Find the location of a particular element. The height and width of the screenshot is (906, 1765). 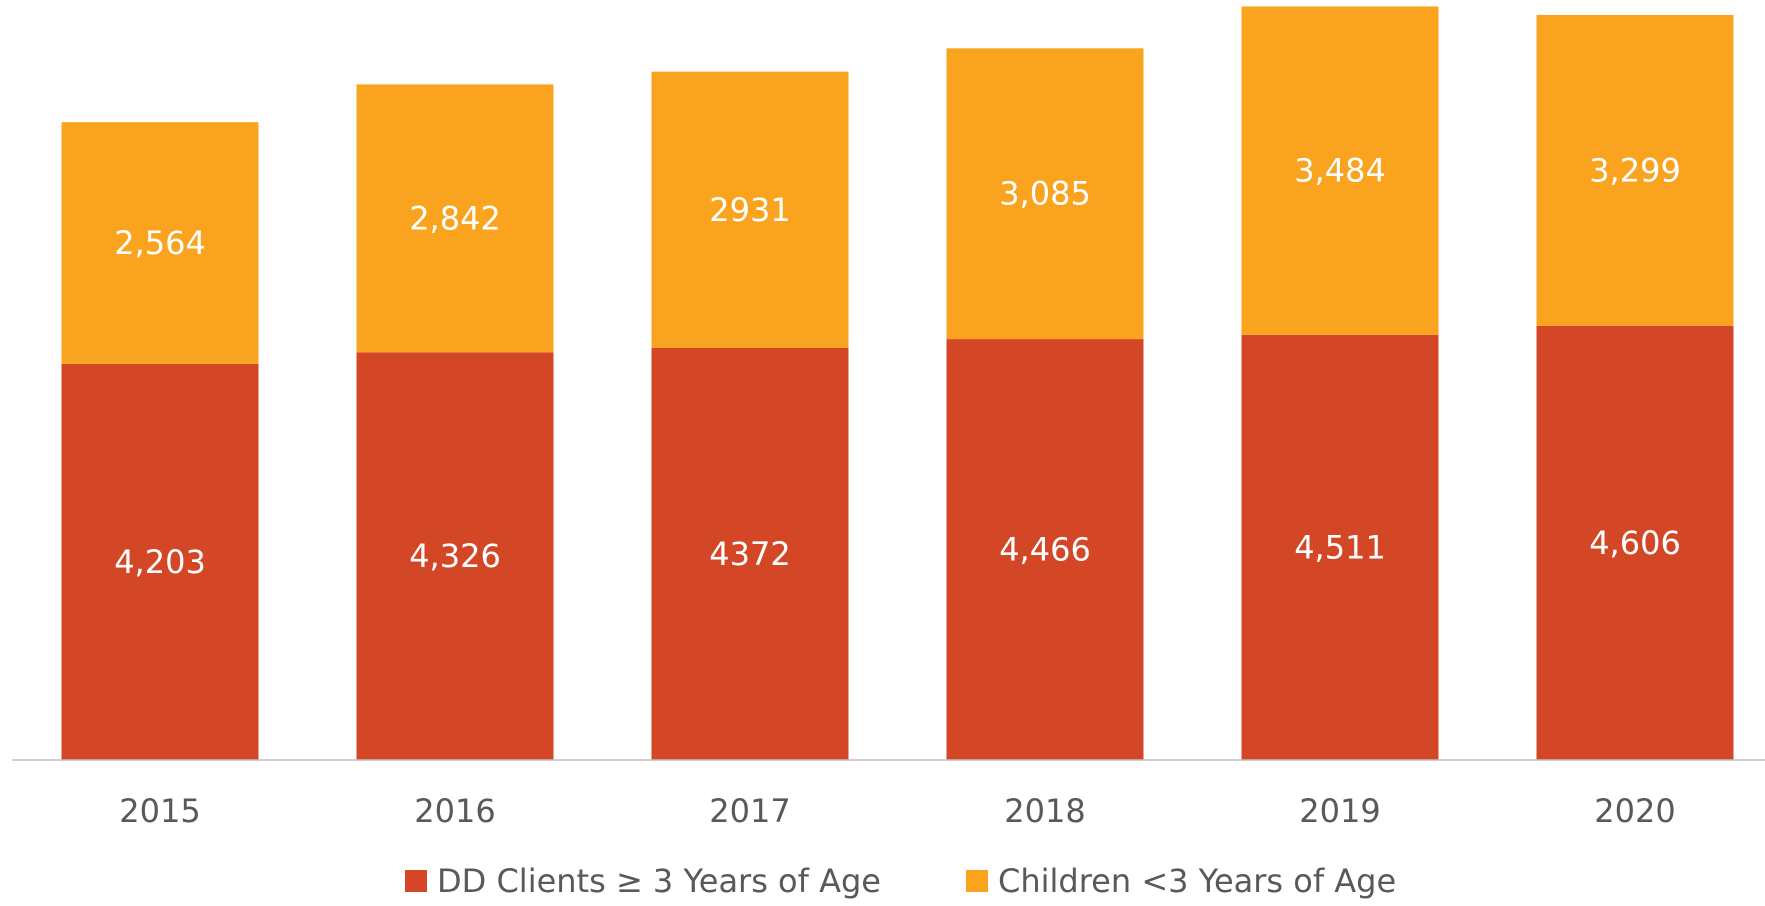

value-label: 4372 is located at coordinates (749, 554).